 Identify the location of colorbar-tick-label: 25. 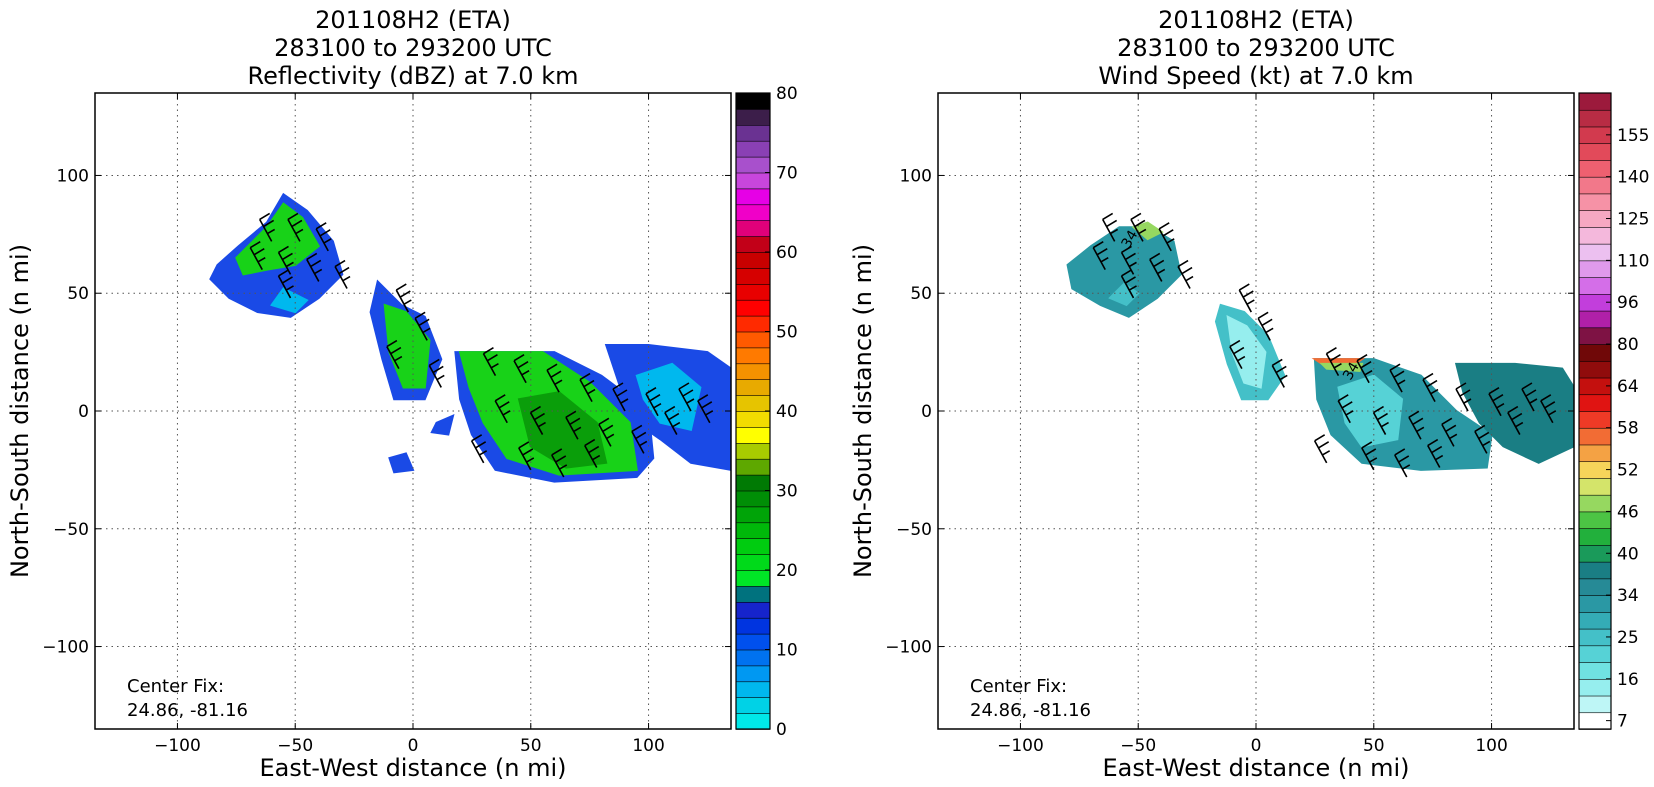
(1628, 638).